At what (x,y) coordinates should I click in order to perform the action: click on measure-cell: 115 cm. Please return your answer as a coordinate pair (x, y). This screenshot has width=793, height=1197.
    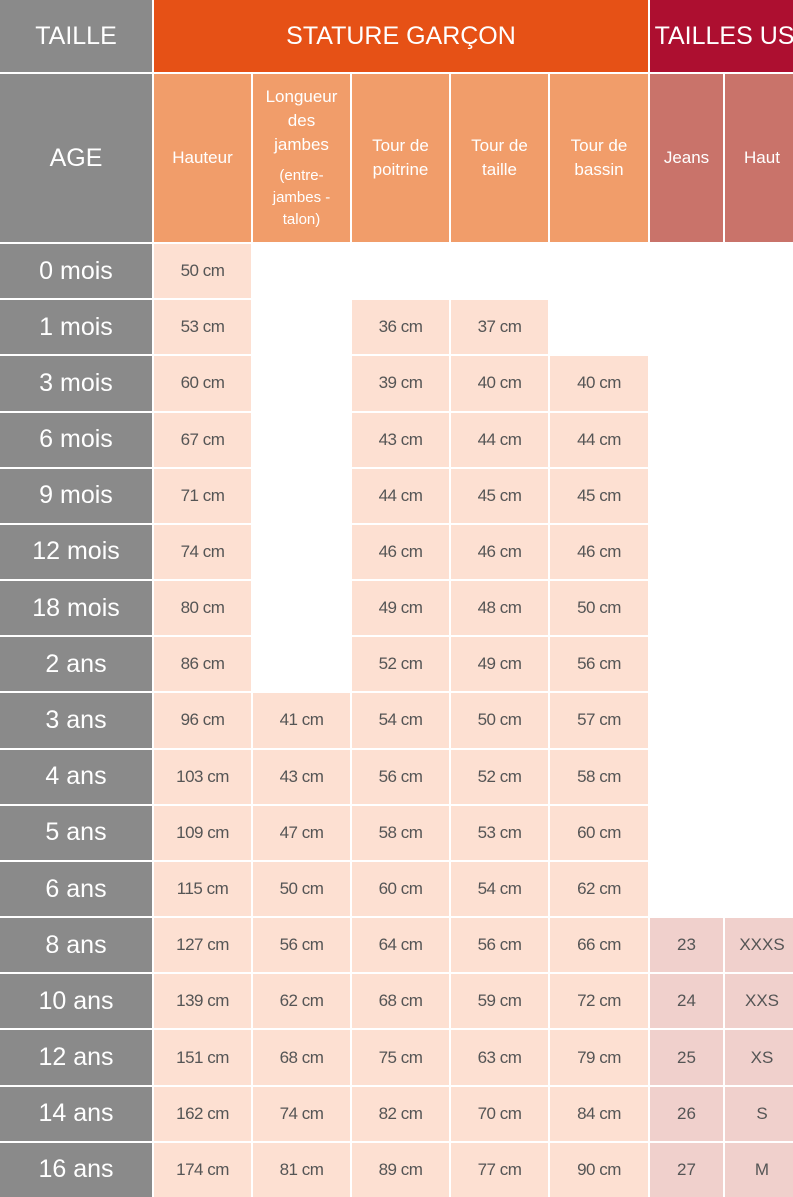
    Looking at the image, I should click on (202, 889).